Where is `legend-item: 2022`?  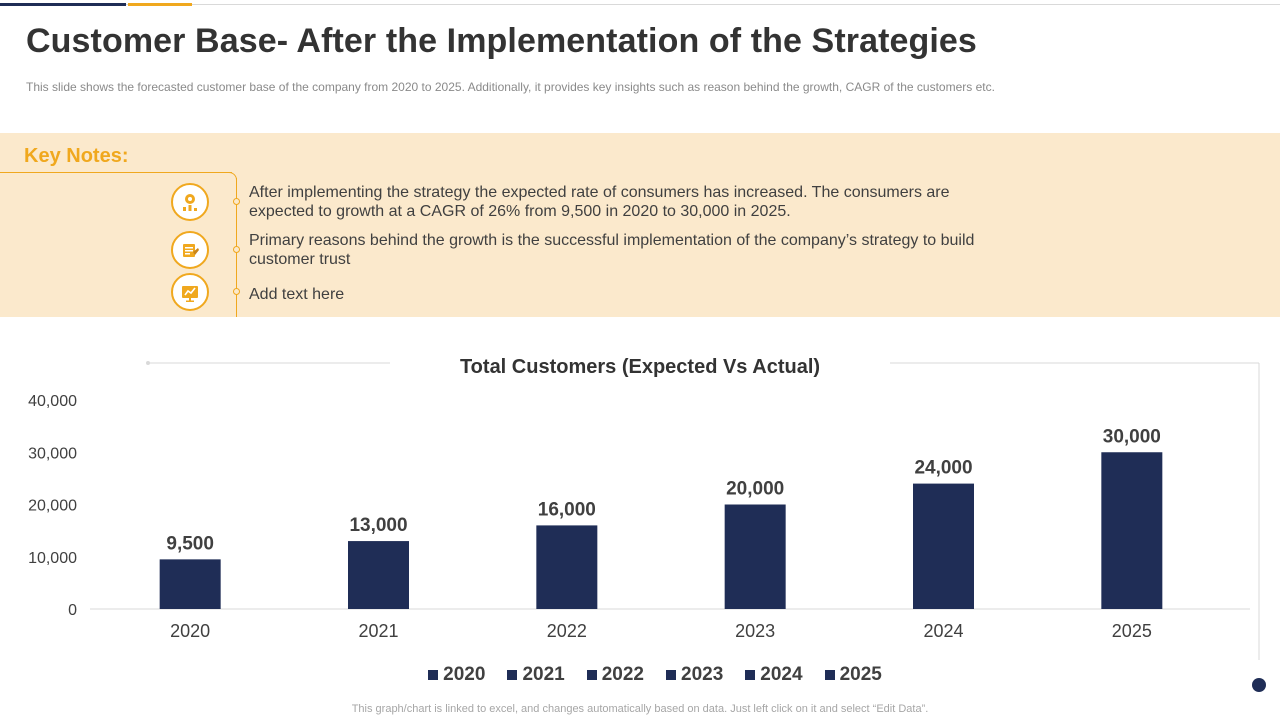
legend-item: 2022 is located at coordinates (615, 675).